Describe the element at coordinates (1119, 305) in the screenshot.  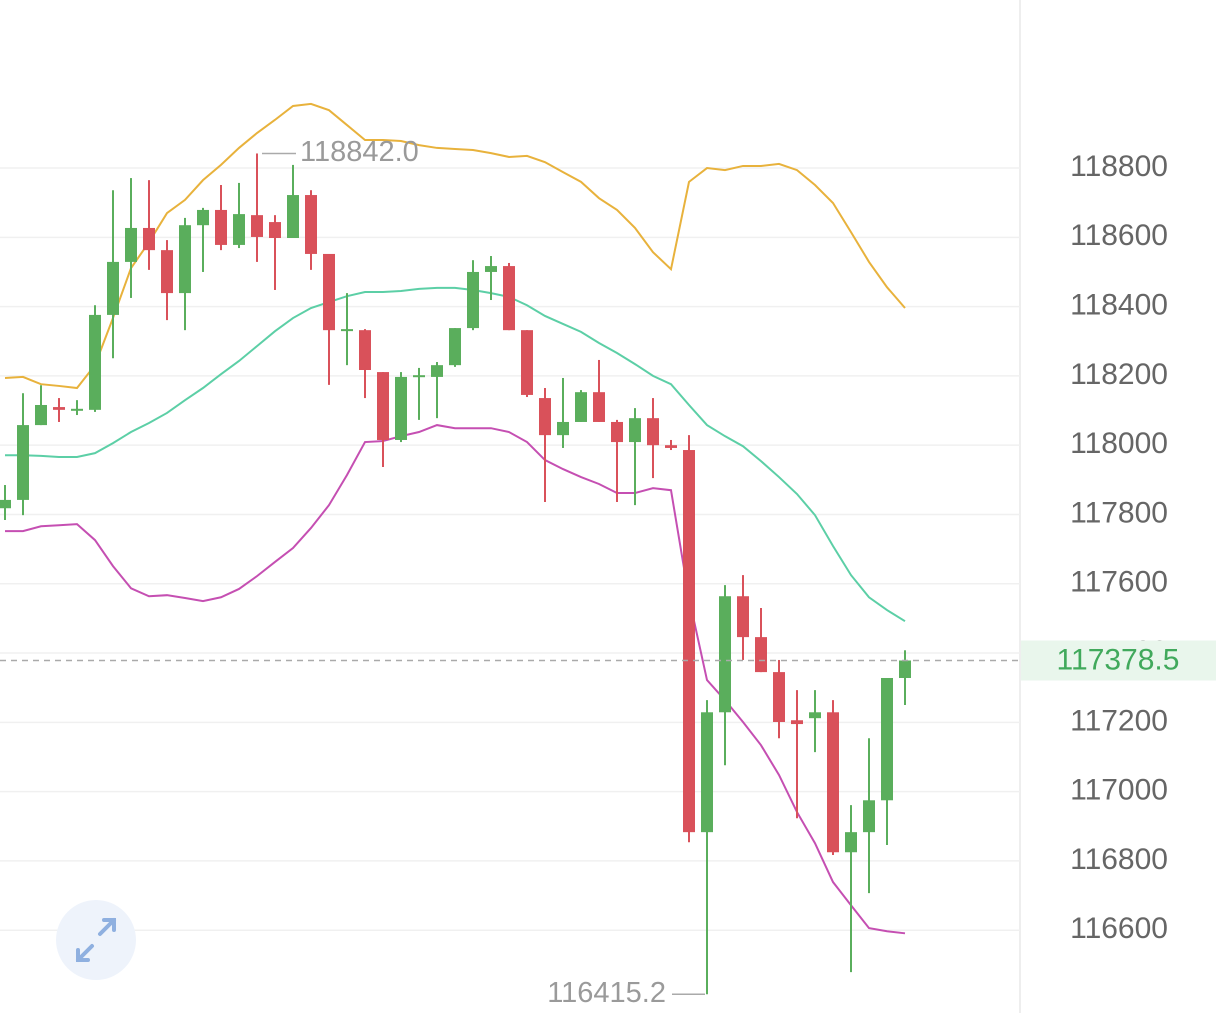
I see `y-tick-label: 118400` at that location.